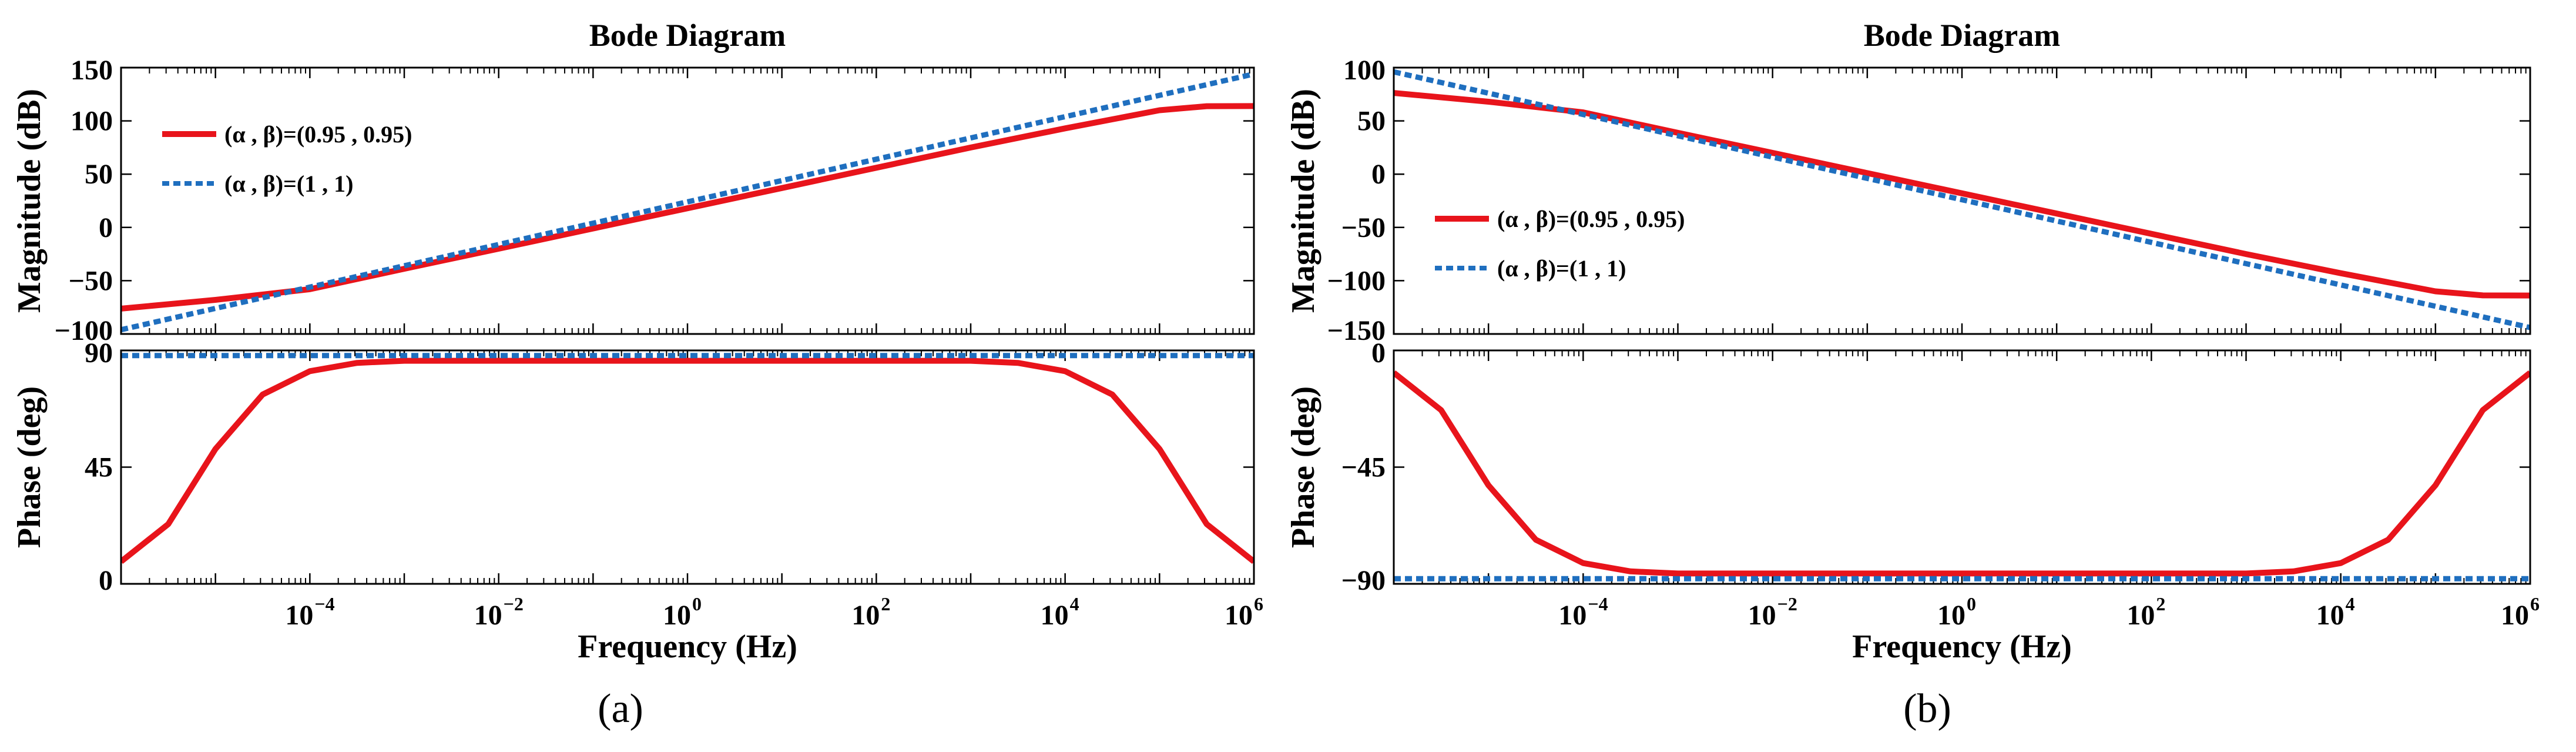  Describe the element at coordinates (620, 708) in the screenshot. I see `panel-label: (a)` at that location.